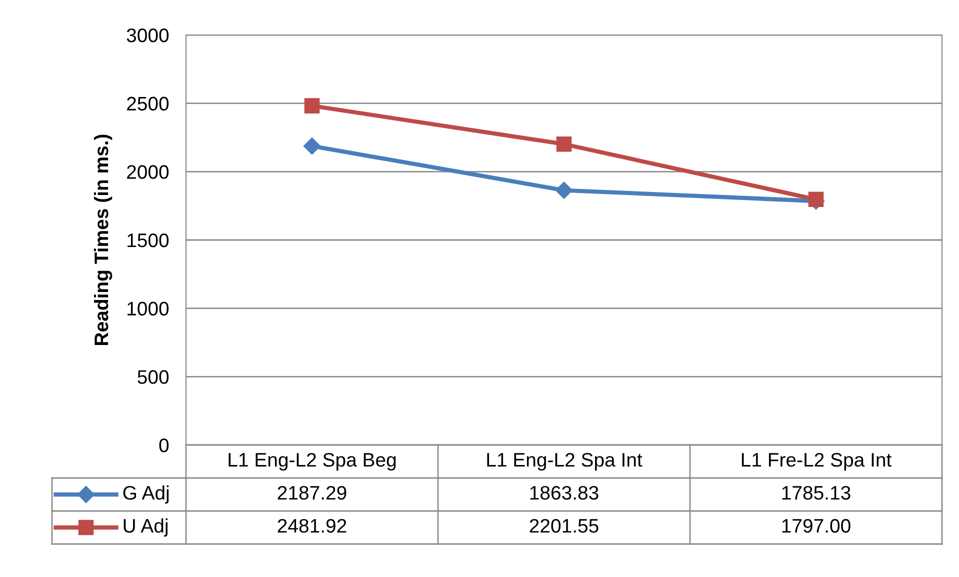  I want to click on legend-label: U Adj, so click(146, 527).